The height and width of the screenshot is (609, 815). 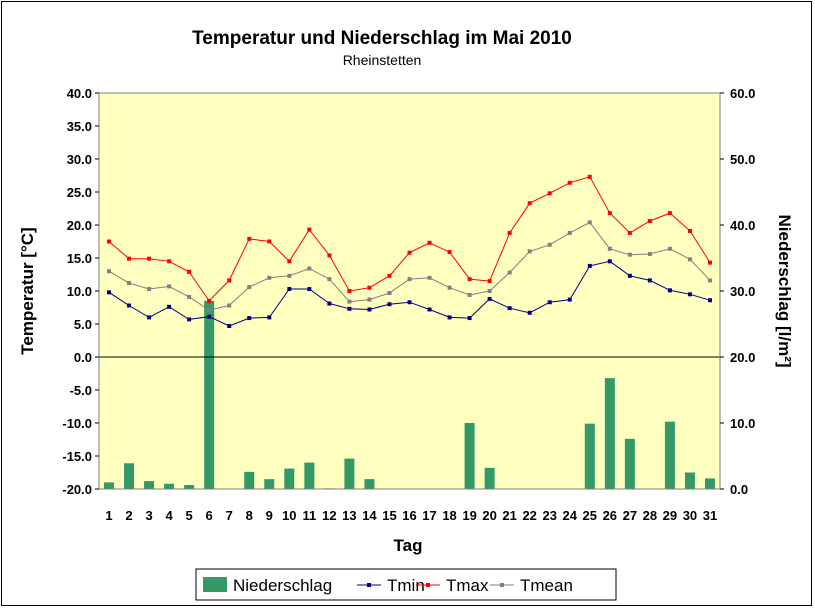 What do you see at coordinates (469, 515) in the screenshot?
I see `x-tick-label-day-19: 19` at bounding box center [469, 515].